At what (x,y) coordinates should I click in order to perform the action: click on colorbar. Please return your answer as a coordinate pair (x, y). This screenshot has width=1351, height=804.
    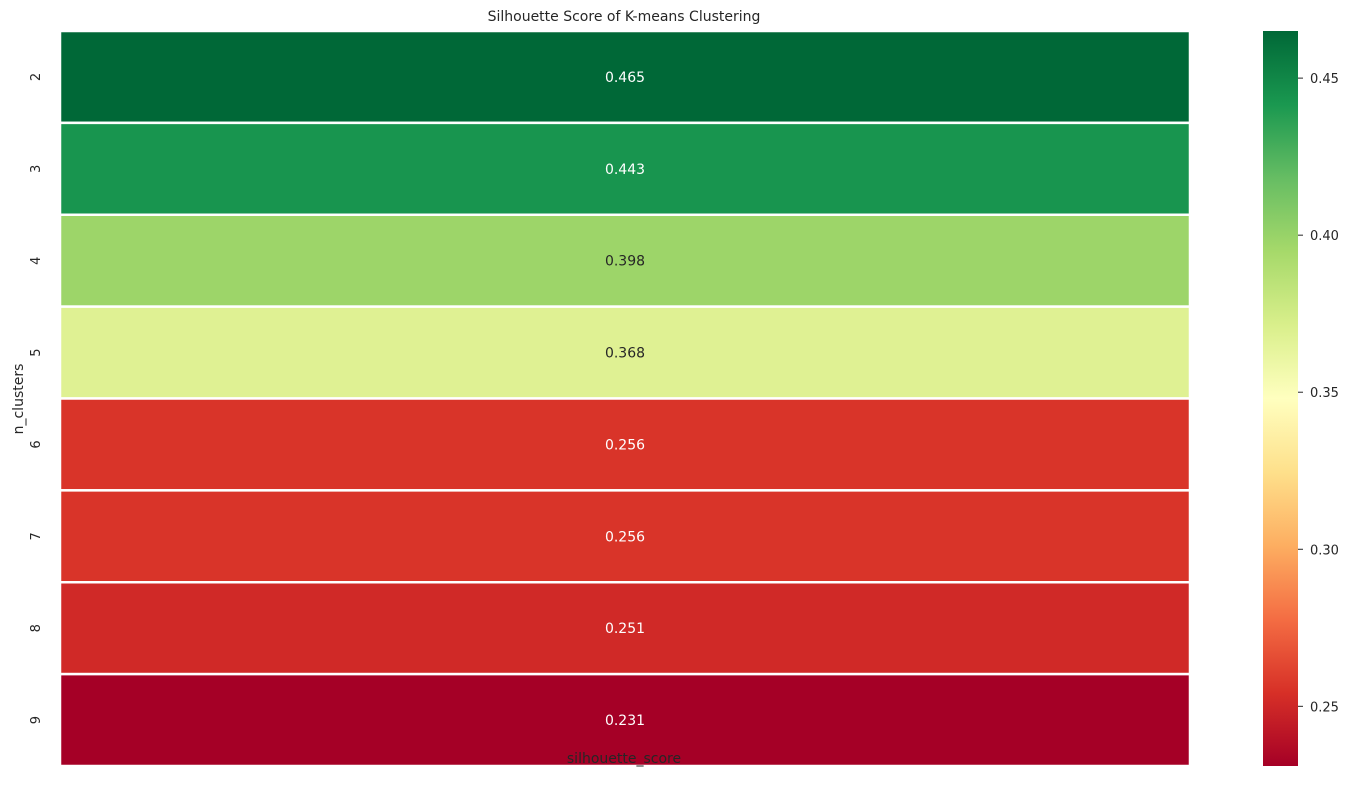
    Looking at the image, I should click on (1280, 398).